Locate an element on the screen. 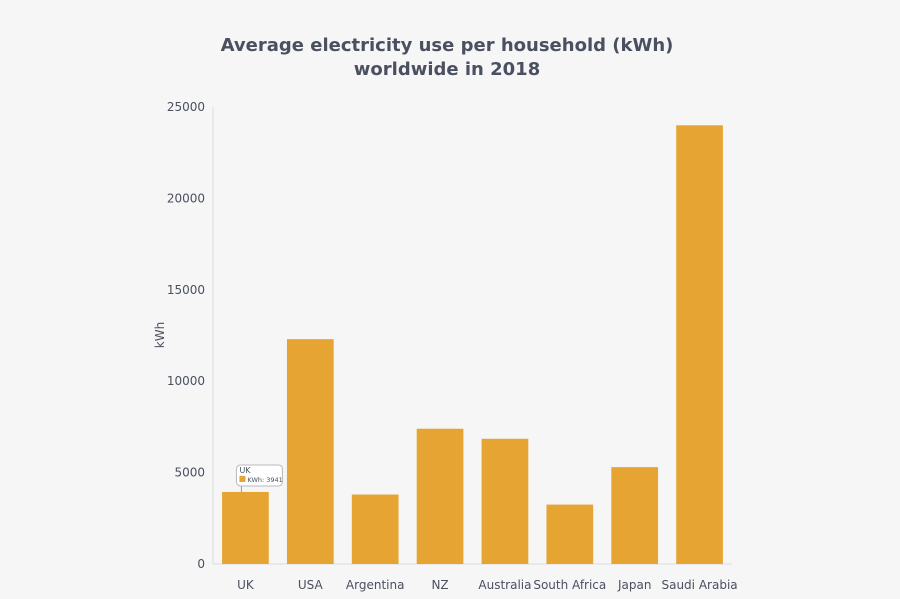  y-tick-label-5000: 5000 is located at coordinates (189, 473).